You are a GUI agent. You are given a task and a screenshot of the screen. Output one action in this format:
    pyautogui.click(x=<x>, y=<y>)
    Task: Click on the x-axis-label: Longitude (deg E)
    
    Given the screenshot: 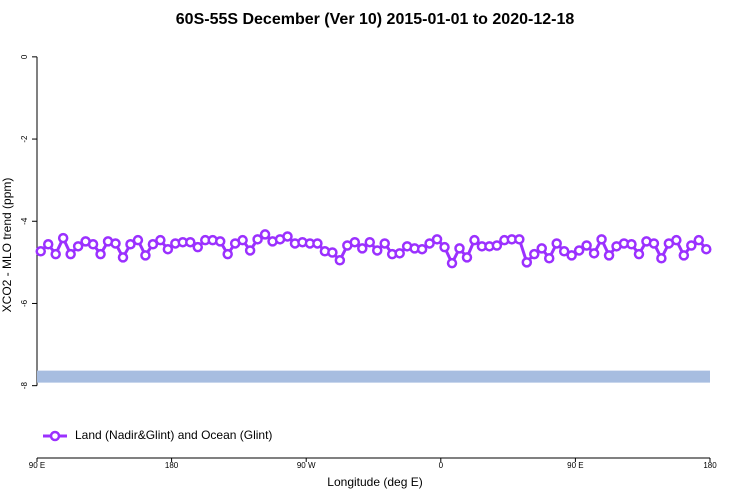 What is the action you would take?
    pyautogui.click(x=374, y=482)
    